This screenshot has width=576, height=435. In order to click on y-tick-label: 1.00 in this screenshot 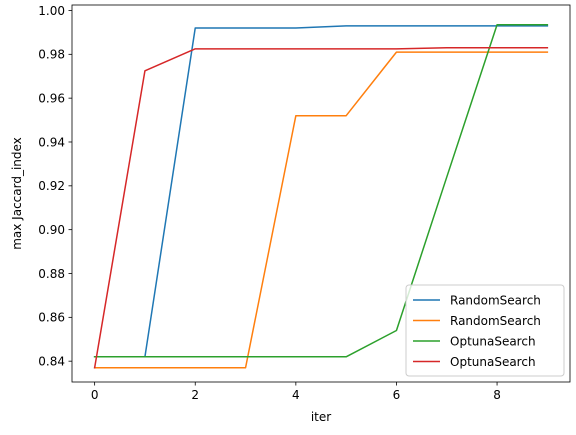, I will do `click(51, 11)`.